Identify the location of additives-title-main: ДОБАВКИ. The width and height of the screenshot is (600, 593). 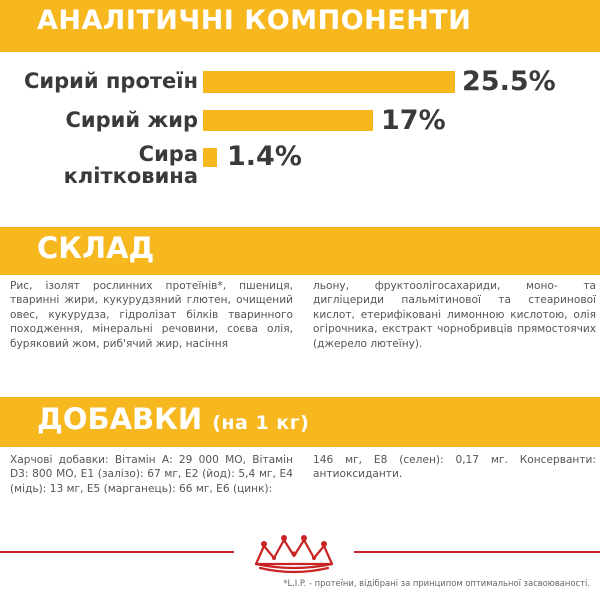
(120, 419).